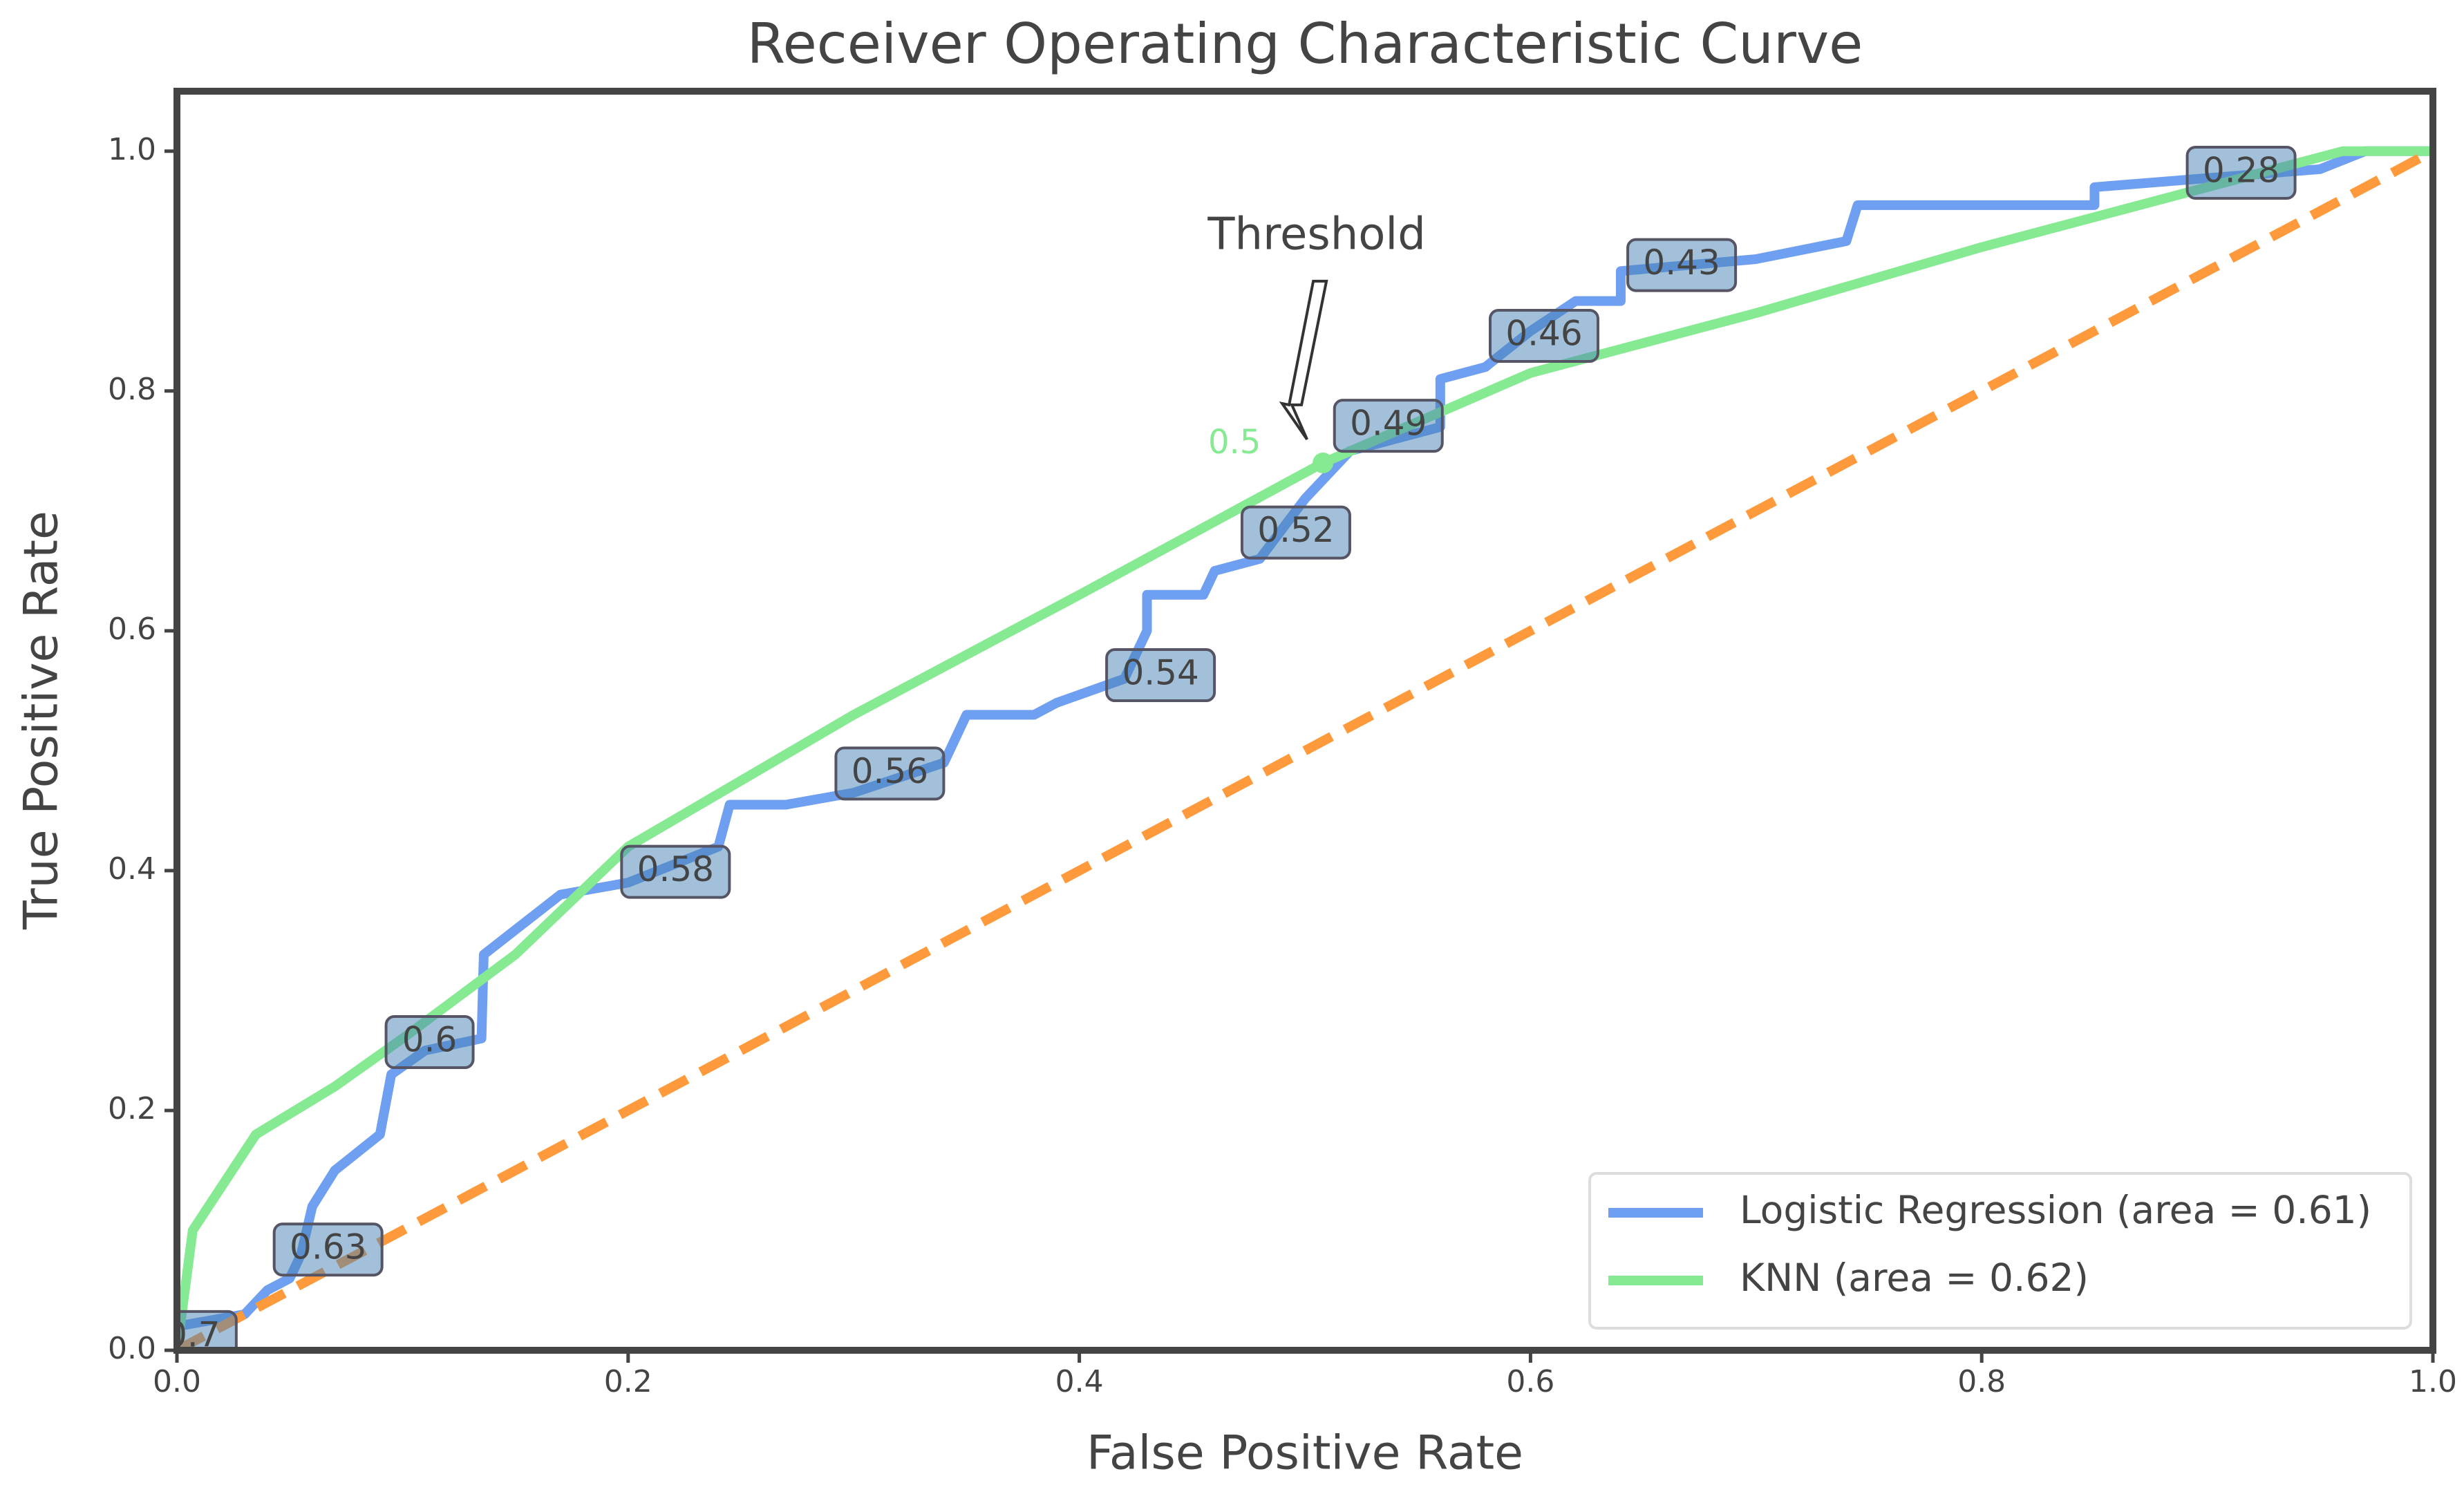  Describe the element at coordinates (1079, 1381) in the screenshot. I see `x-tick-label: 0.4` at that location.